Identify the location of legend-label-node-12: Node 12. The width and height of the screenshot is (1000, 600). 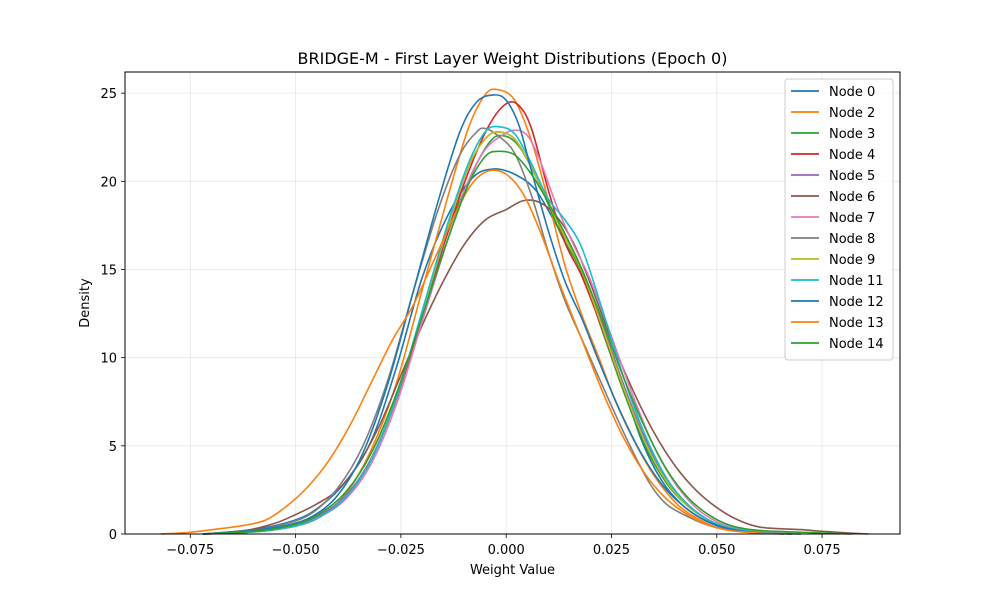
(856, 302).